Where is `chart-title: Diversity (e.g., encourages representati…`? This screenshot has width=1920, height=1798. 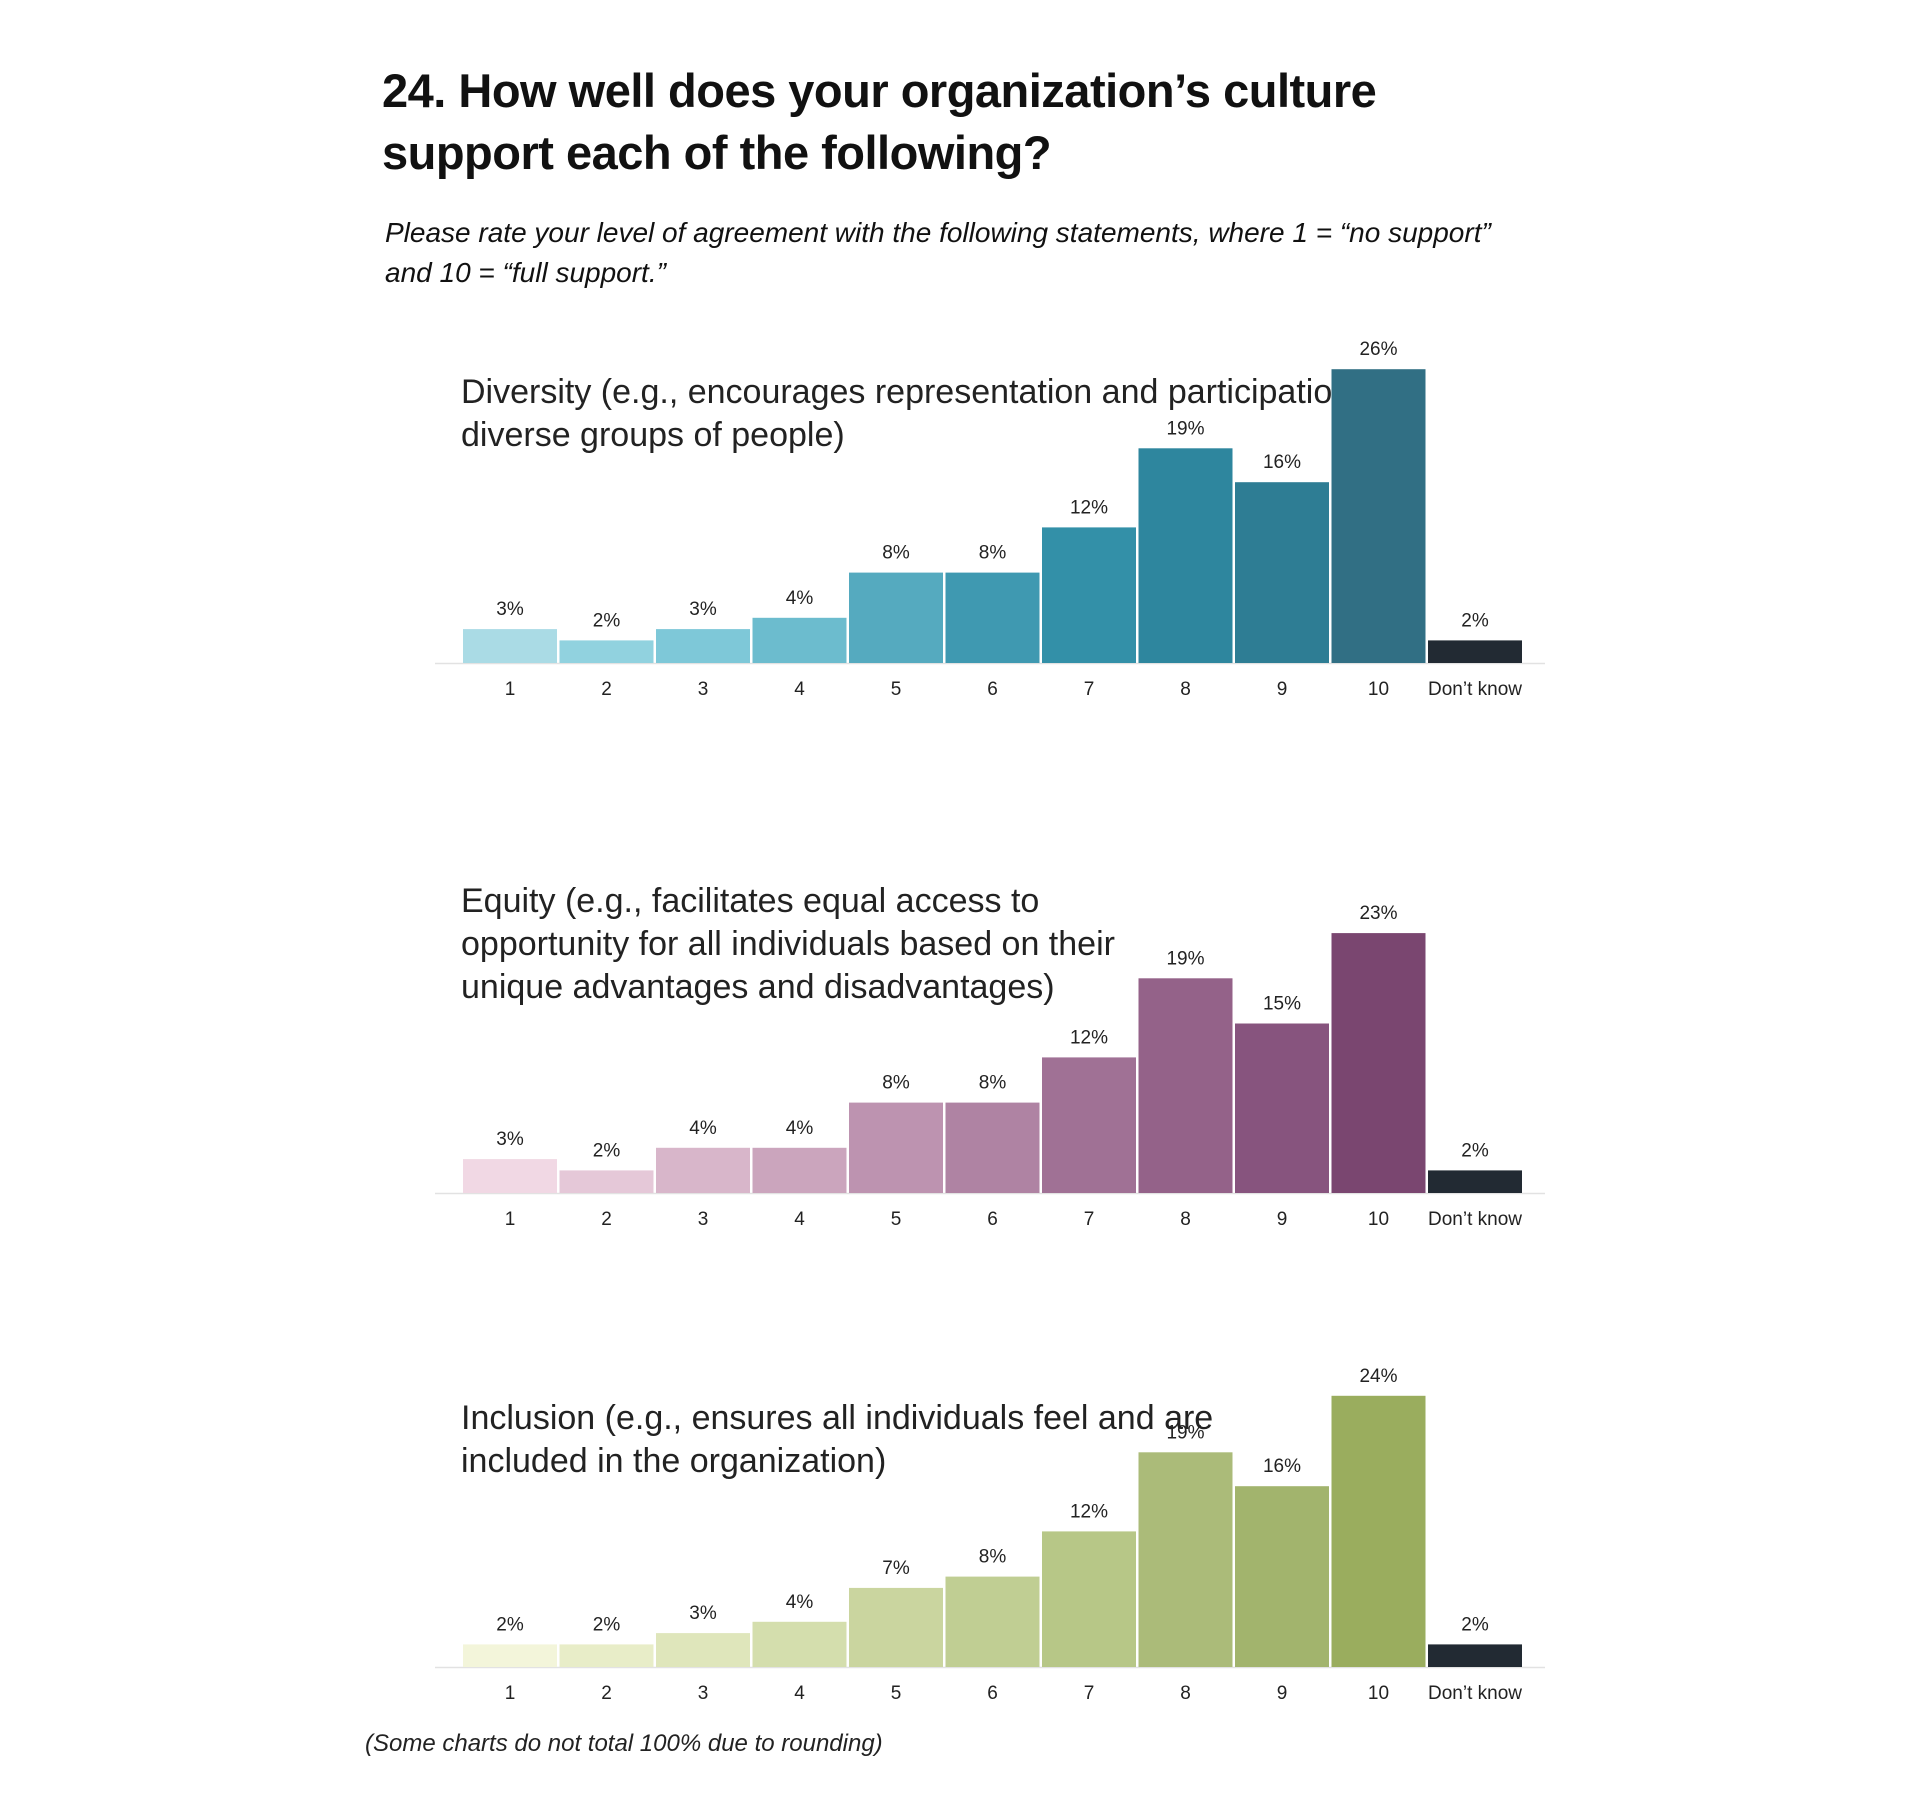
chart-title: Diversity (e.g., encourages representati… is located at coordinates (925, 413).